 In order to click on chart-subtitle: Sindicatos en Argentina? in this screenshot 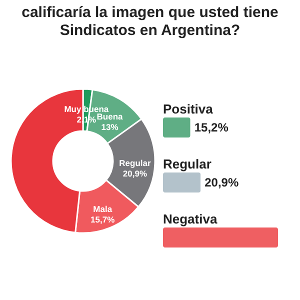, I will do `click(150, 30)`.